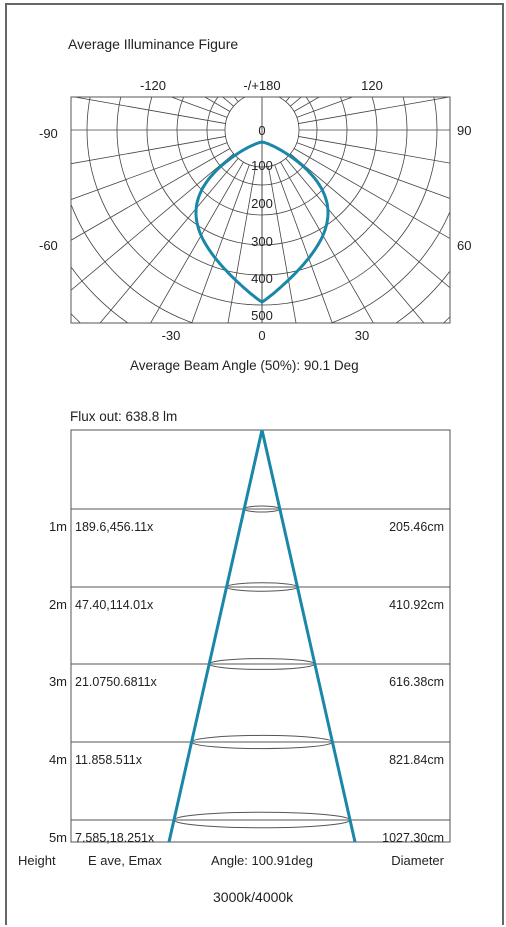  Describe the element at coordinates (261, 335) in the screenshot. I see `angle-label-0: 0` at that location.